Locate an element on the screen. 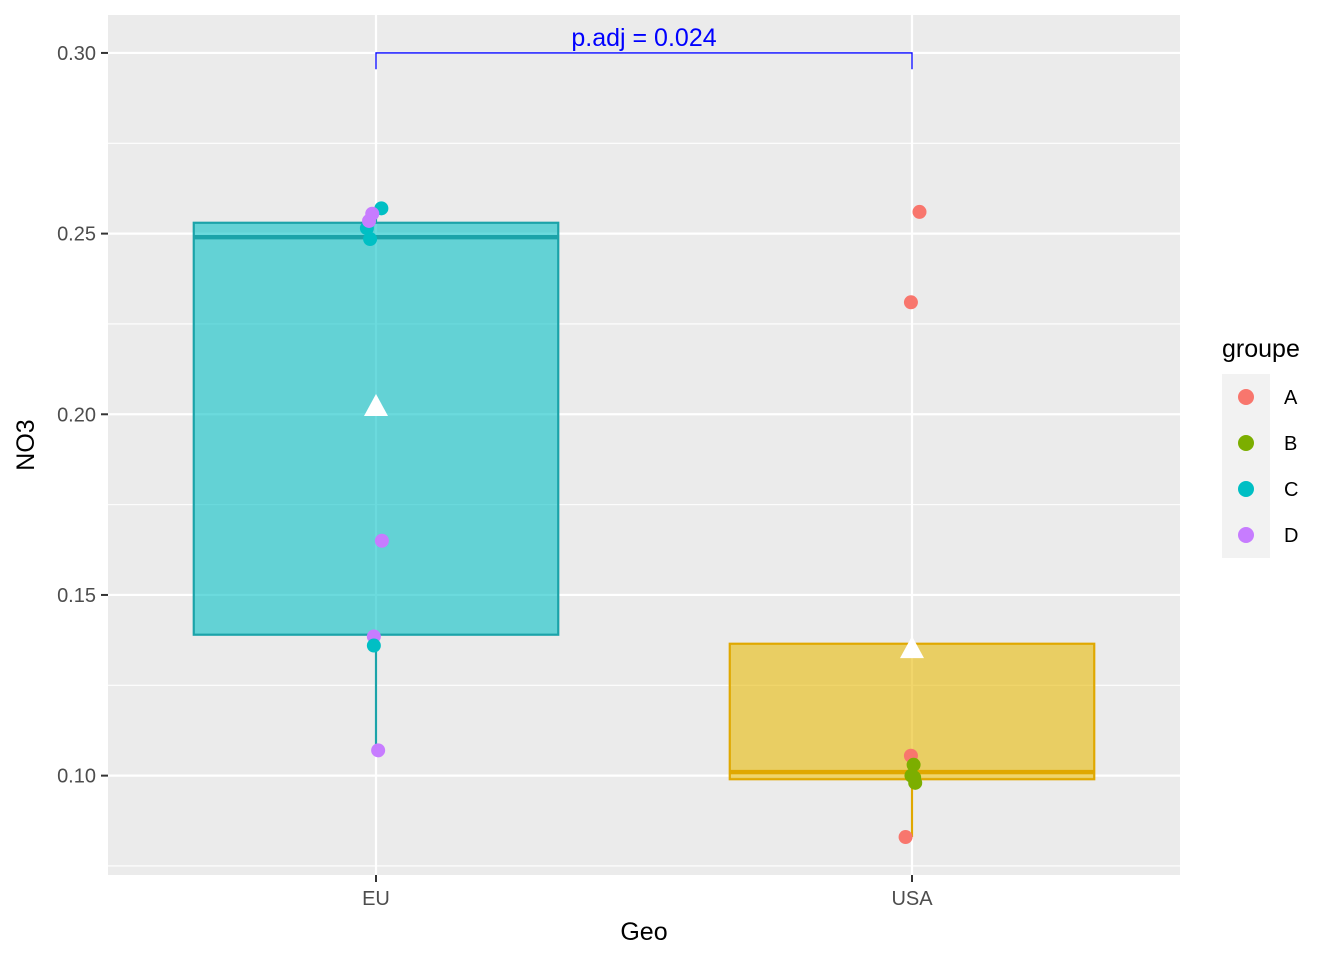 The width and height of the screenshot is (1344, 960). x-tick-label: EU is located at coordinates (376, 899).